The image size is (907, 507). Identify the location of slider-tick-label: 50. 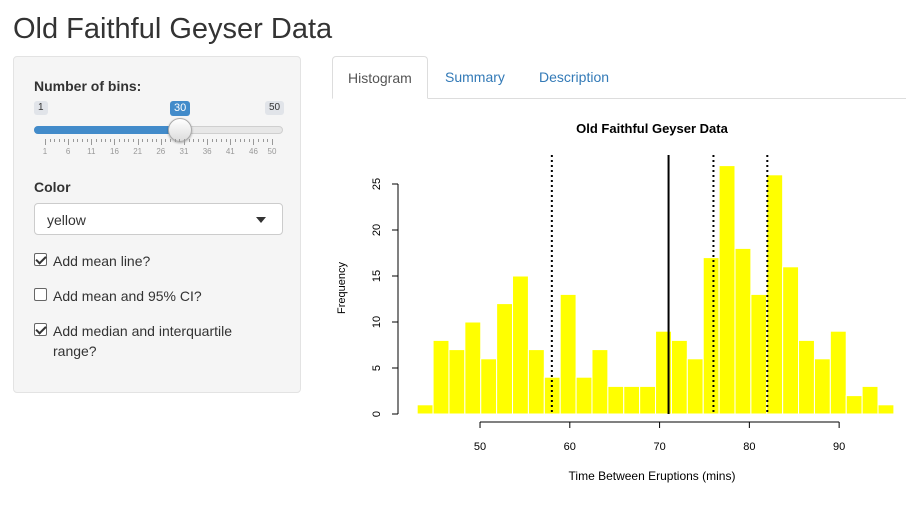
(272, 151).